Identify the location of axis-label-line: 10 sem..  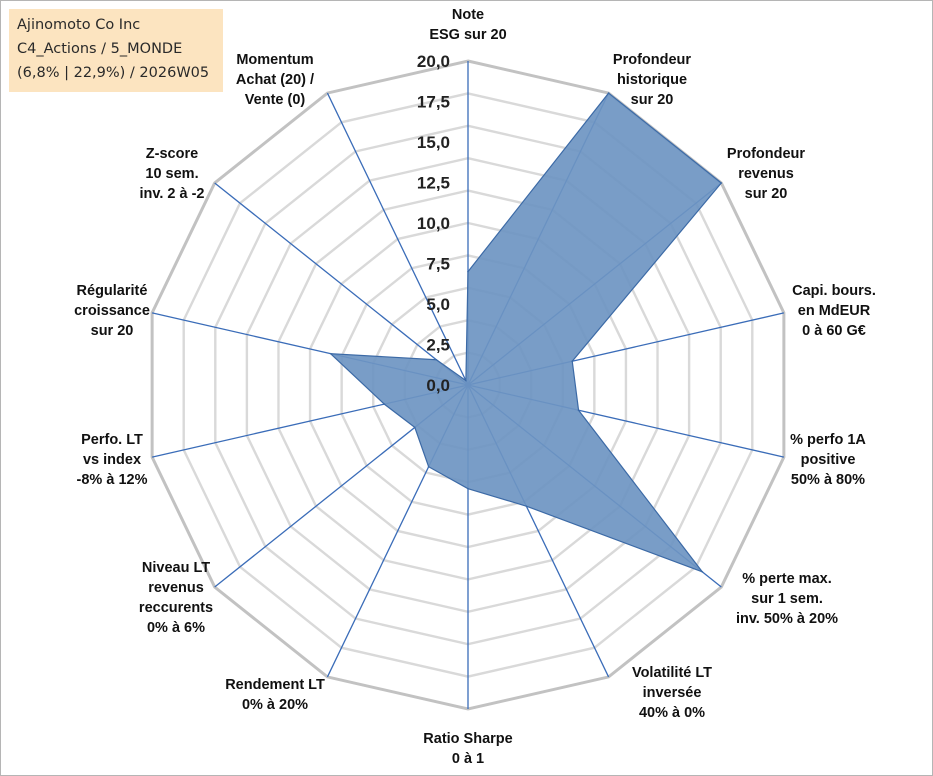
(171, 174).